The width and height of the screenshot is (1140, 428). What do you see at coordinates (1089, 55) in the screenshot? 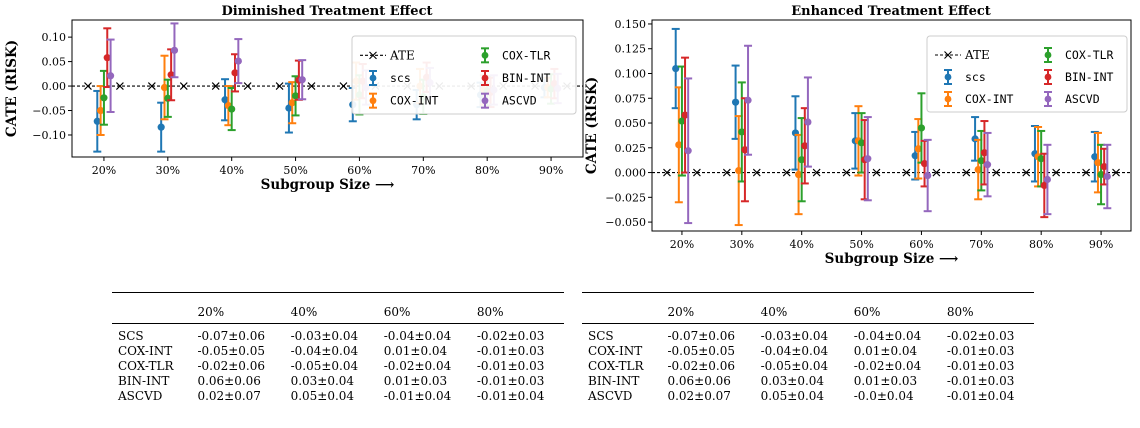
I see `legend-label: COX-TLR` at bounding box center [1089, 55].